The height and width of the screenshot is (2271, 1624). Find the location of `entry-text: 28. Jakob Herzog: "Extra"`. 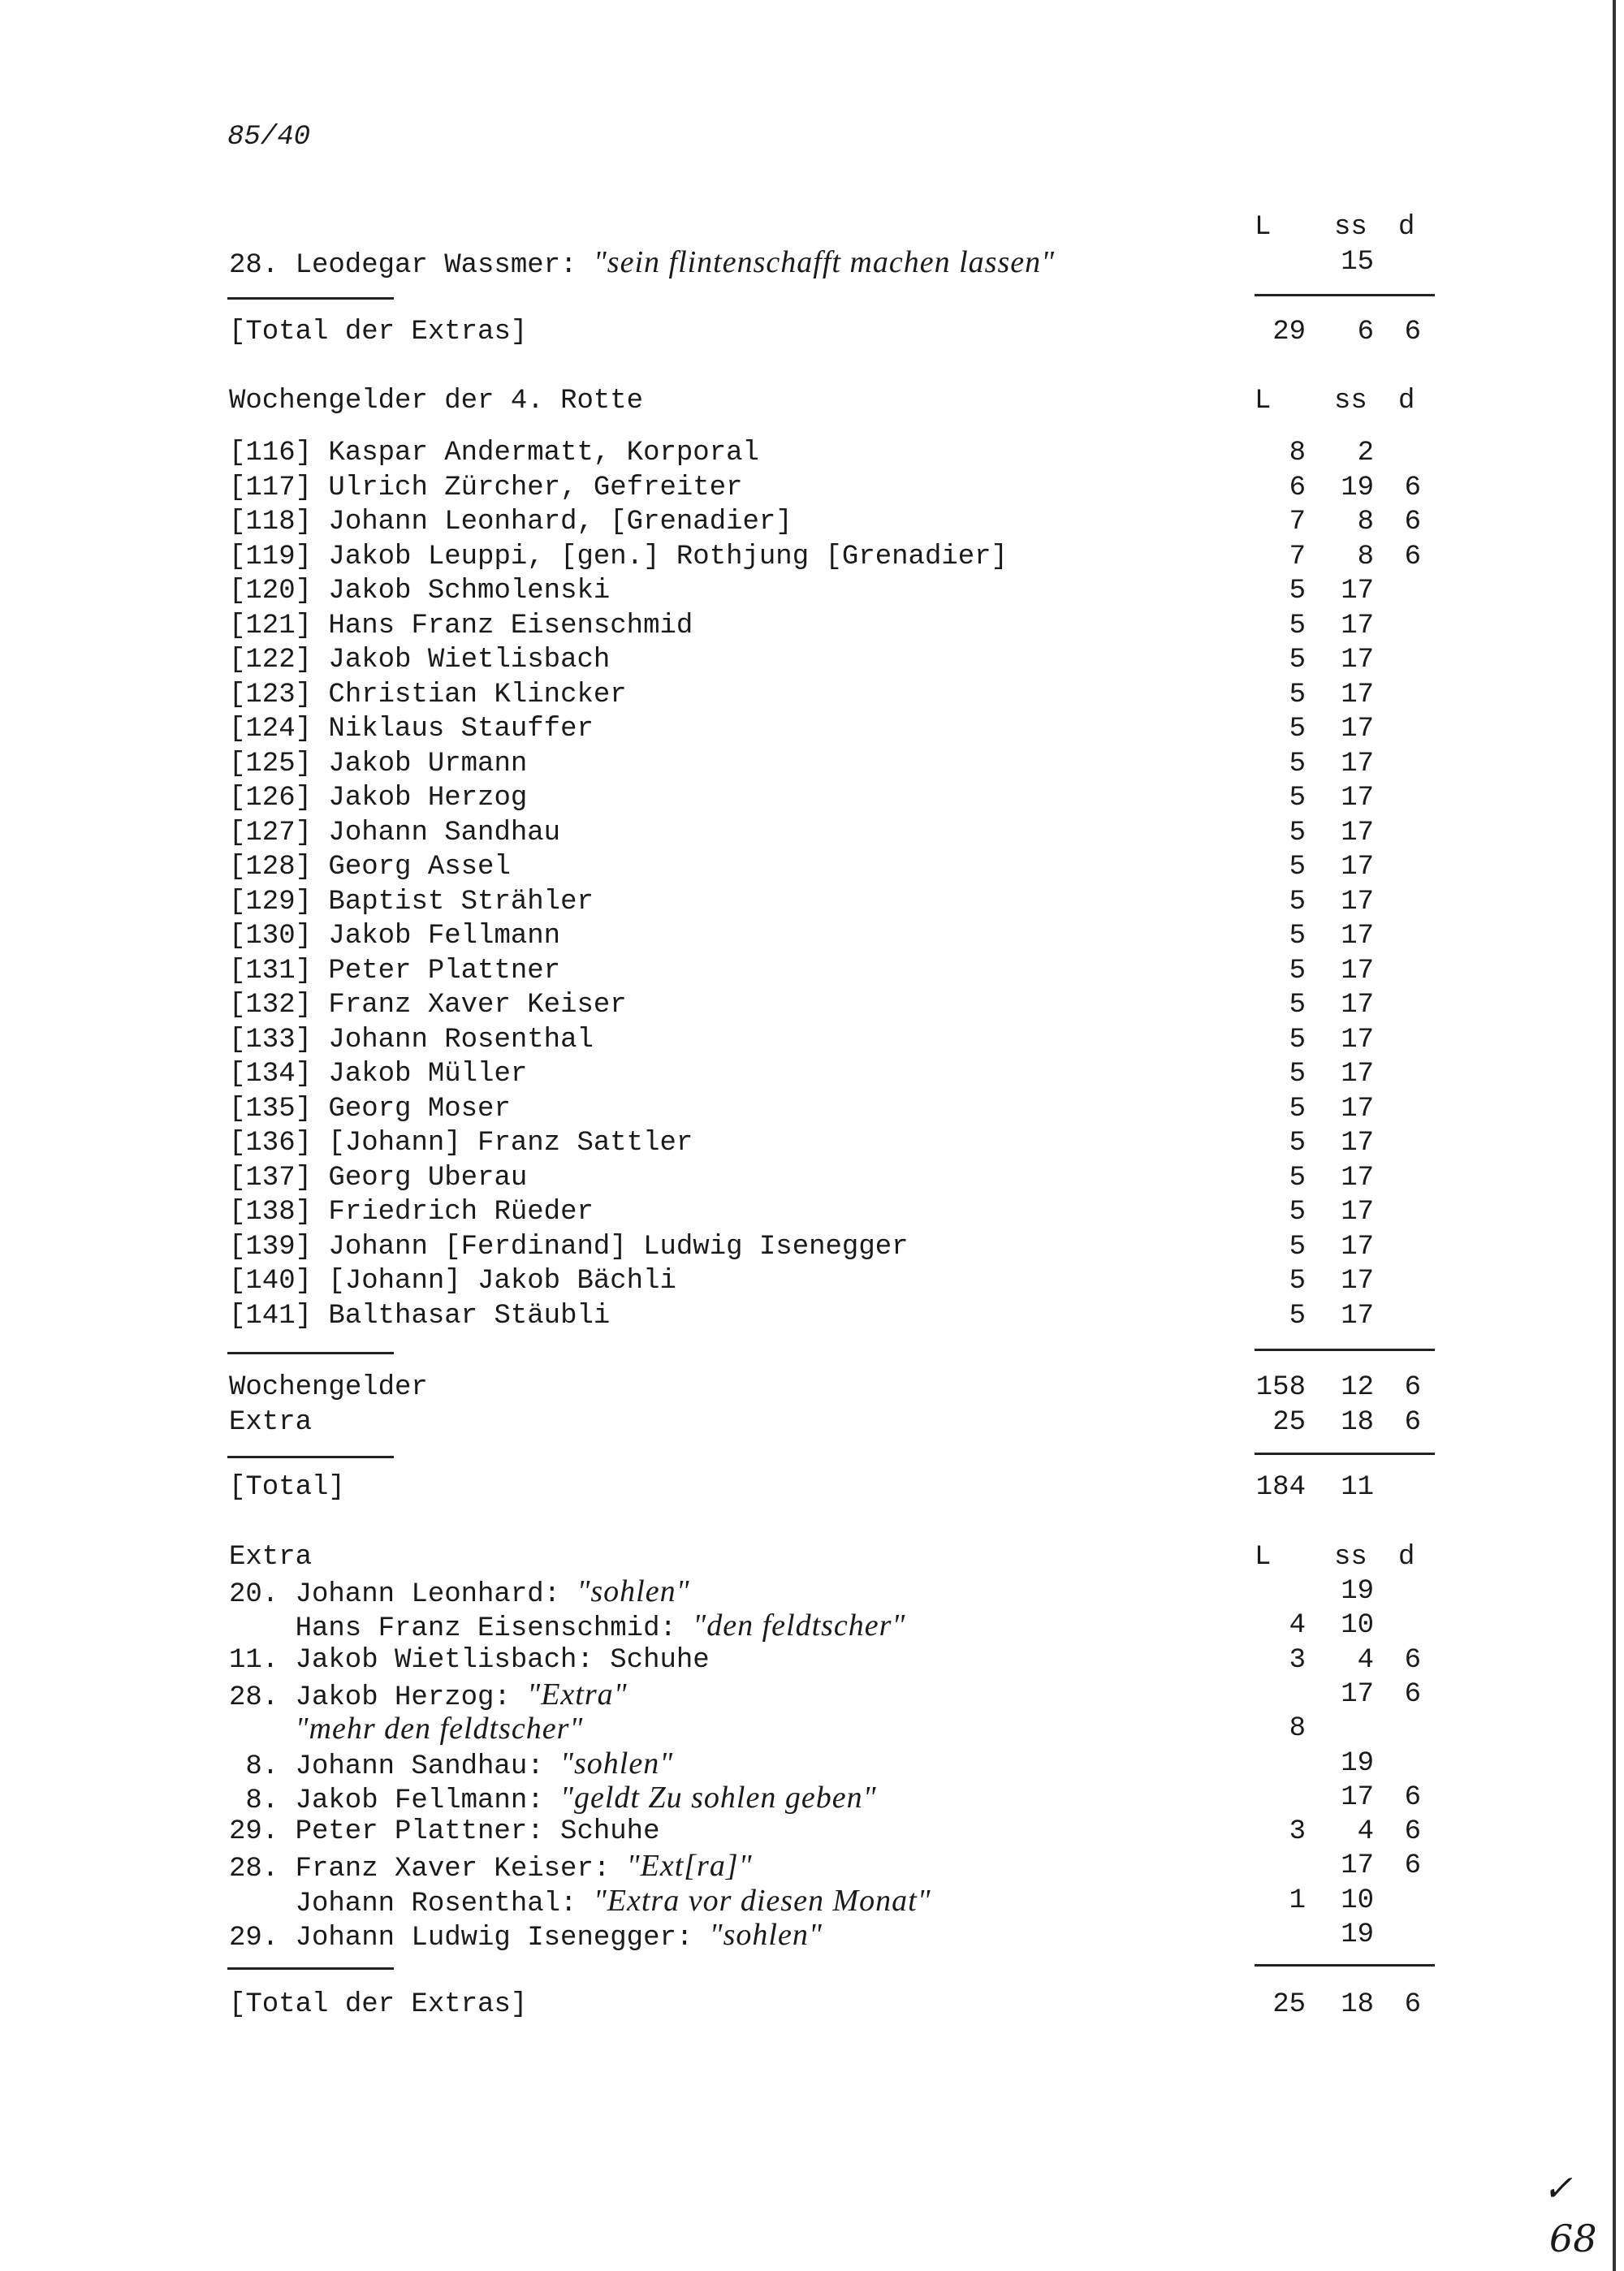

entry-text: 28. Jakob Herzog: "Extra" is located at coordinates (429, 1696).